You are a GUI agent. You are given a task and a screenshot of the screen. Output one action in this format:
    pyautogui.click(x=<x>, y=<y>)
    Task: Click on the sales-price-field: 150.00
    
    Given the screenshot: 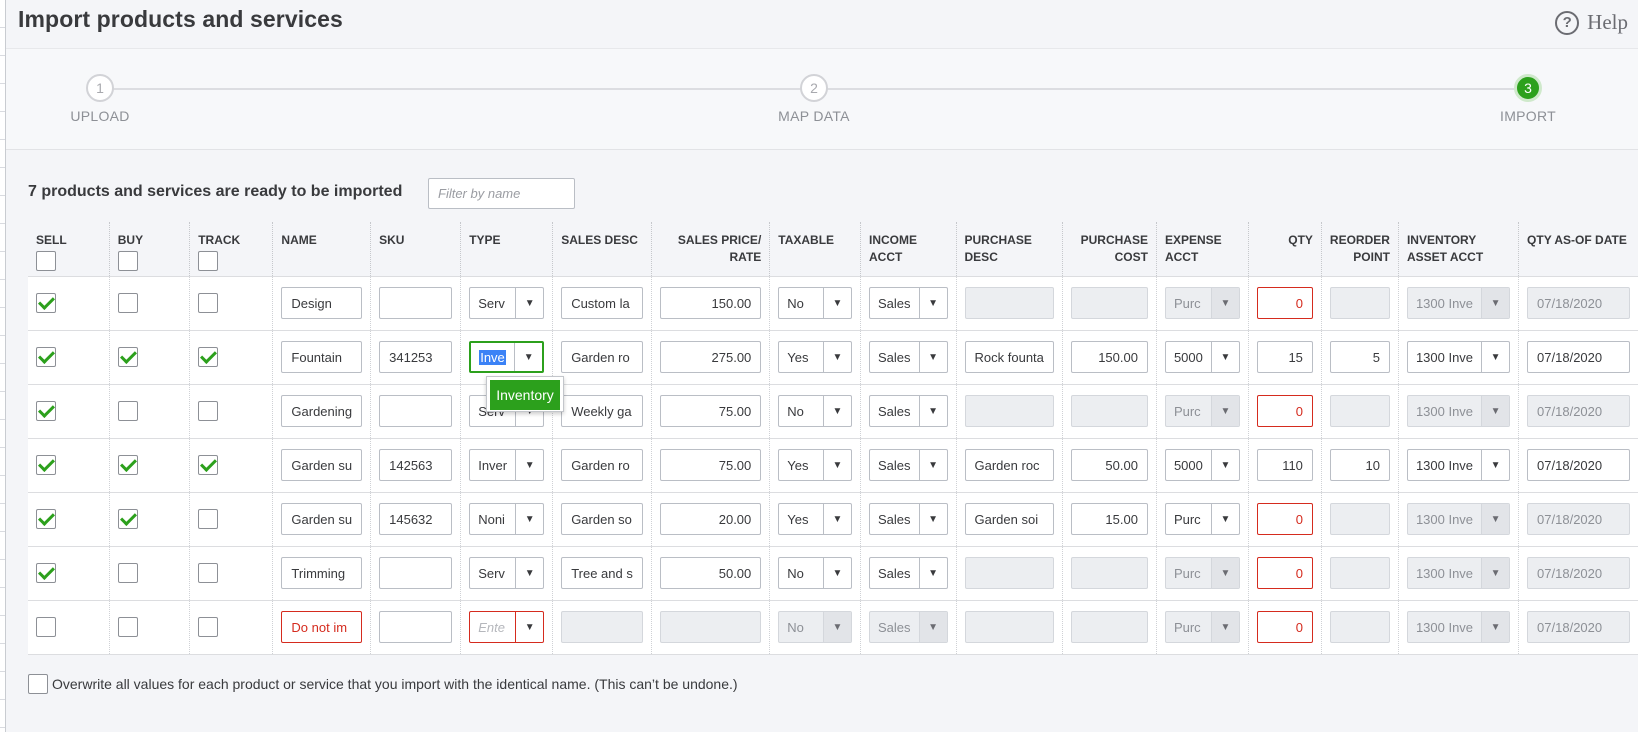 What is the action you would take?
    pyautogui.click(x=710, y=303)
    